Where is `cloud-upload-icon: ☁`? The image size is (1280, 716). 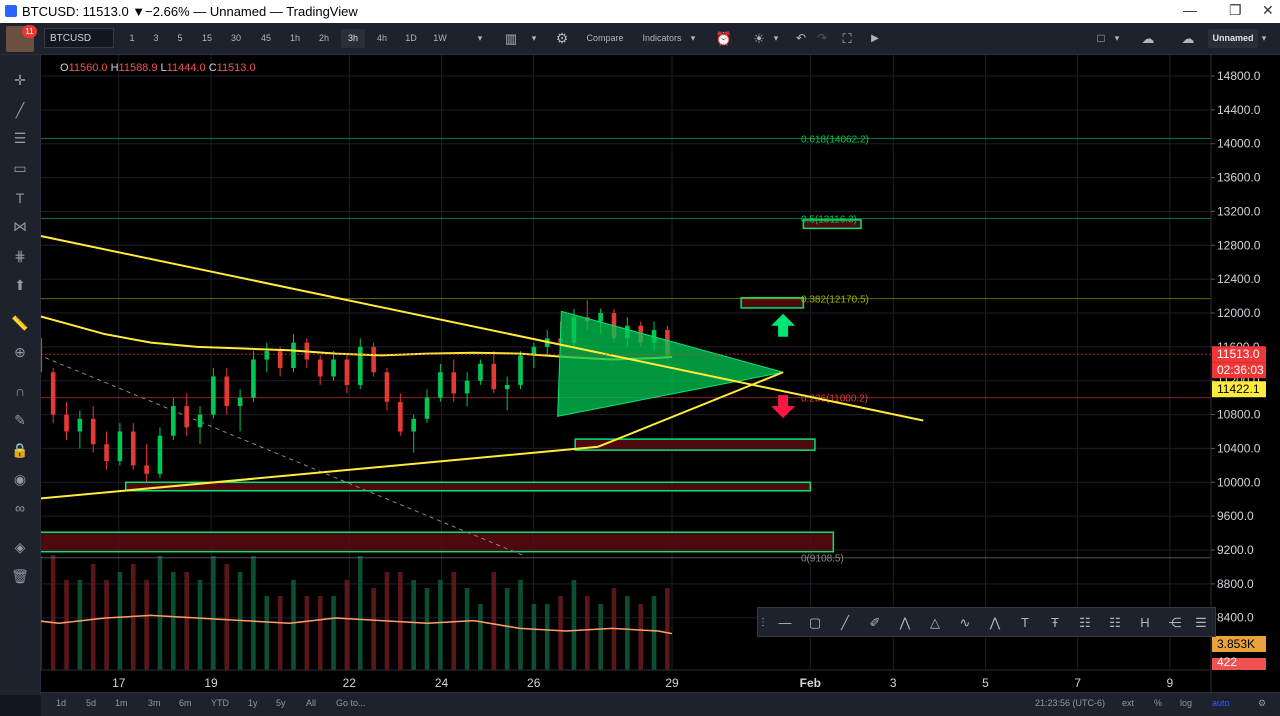 cloud-upload-icon: ☁ is located at coordinates (1188, 38).